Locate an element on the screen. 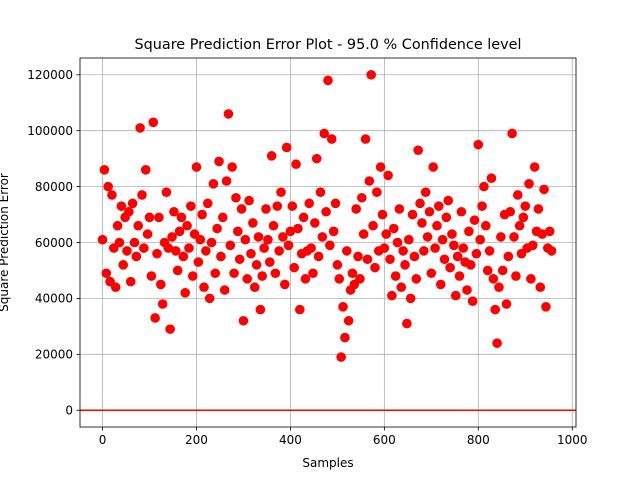 The image size is (640, 485). x-tick-label: 0 is located at coordinates (103, 440).